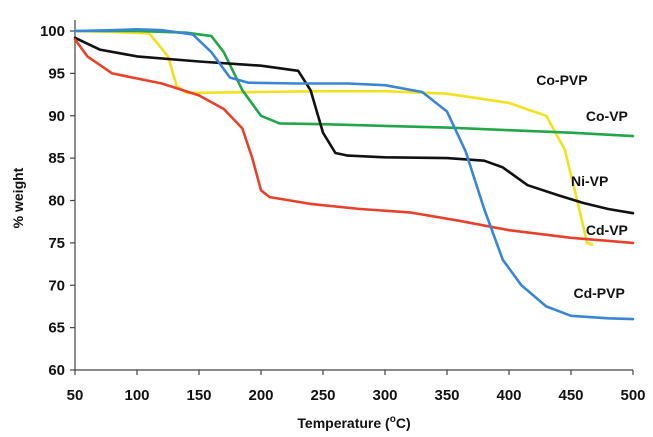 This screenshot has width=653, height=437. I want to click on series-label-co-pvp: Co-PVP, so click(561, 80).